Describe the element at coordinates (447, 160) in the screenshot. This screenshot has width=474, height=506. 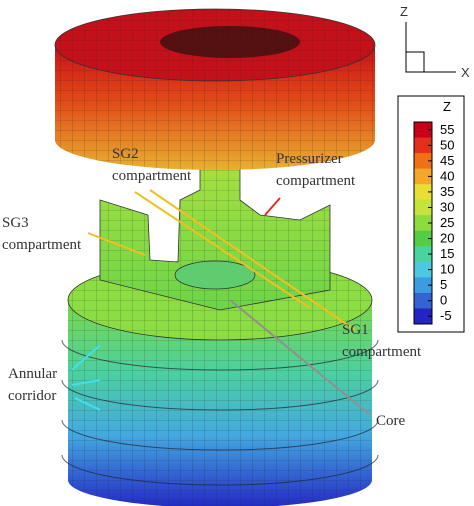
I see `colorbar-tick-label: 45` at that location.